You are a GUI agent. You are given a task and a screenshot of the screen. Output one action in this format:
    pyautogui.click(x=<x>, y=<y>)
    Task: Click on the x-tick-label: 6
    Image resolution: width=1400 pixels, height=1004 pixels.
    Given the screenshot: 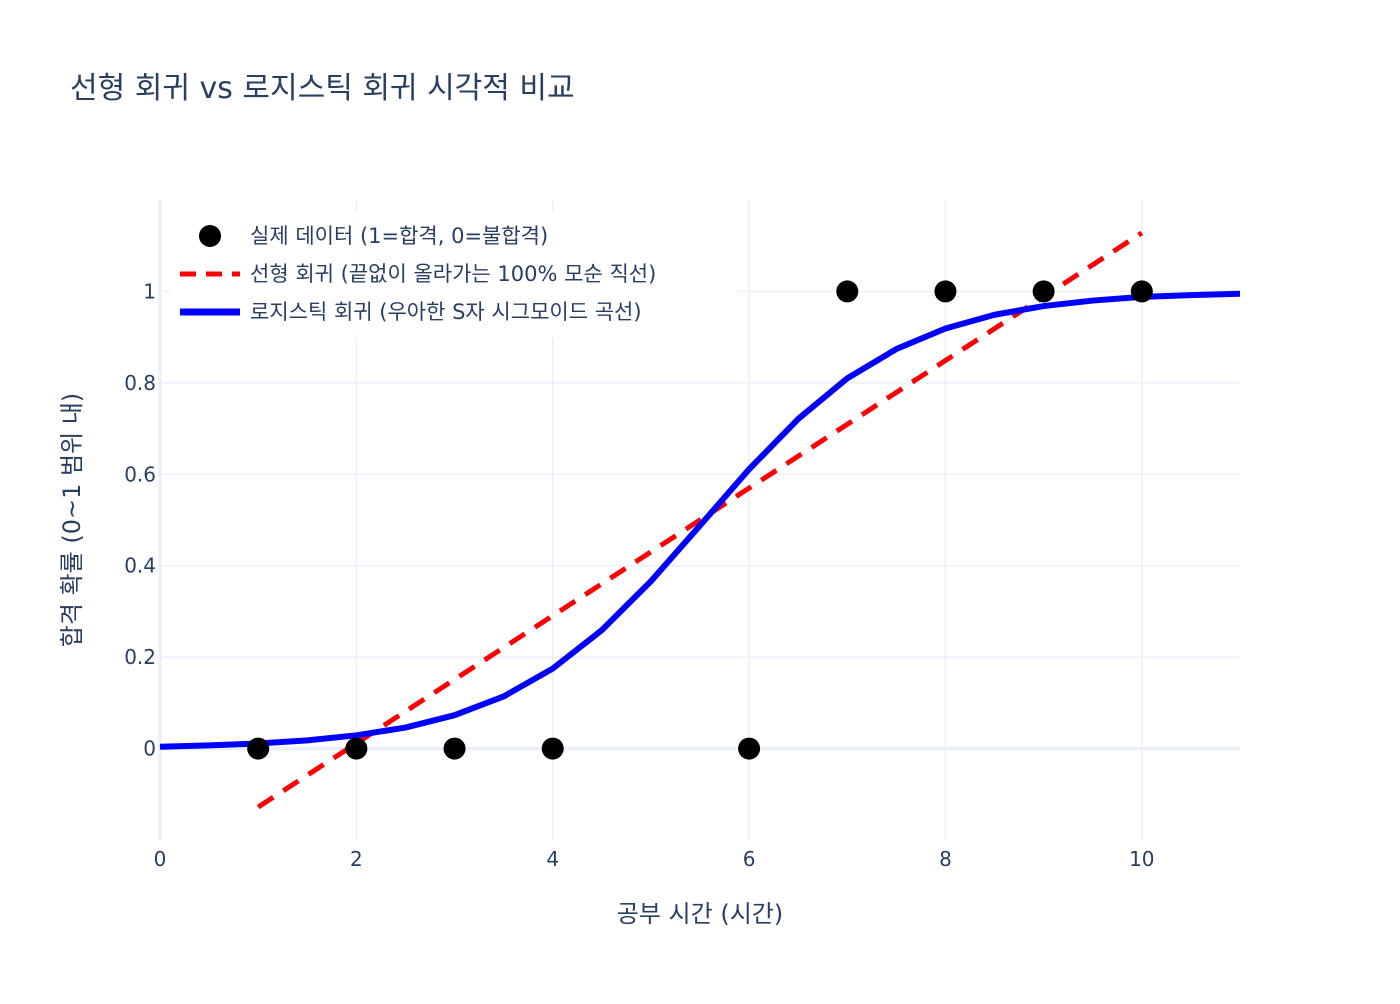 What is the action you would take?
    pyautogui.click(x=749, y=859)
    